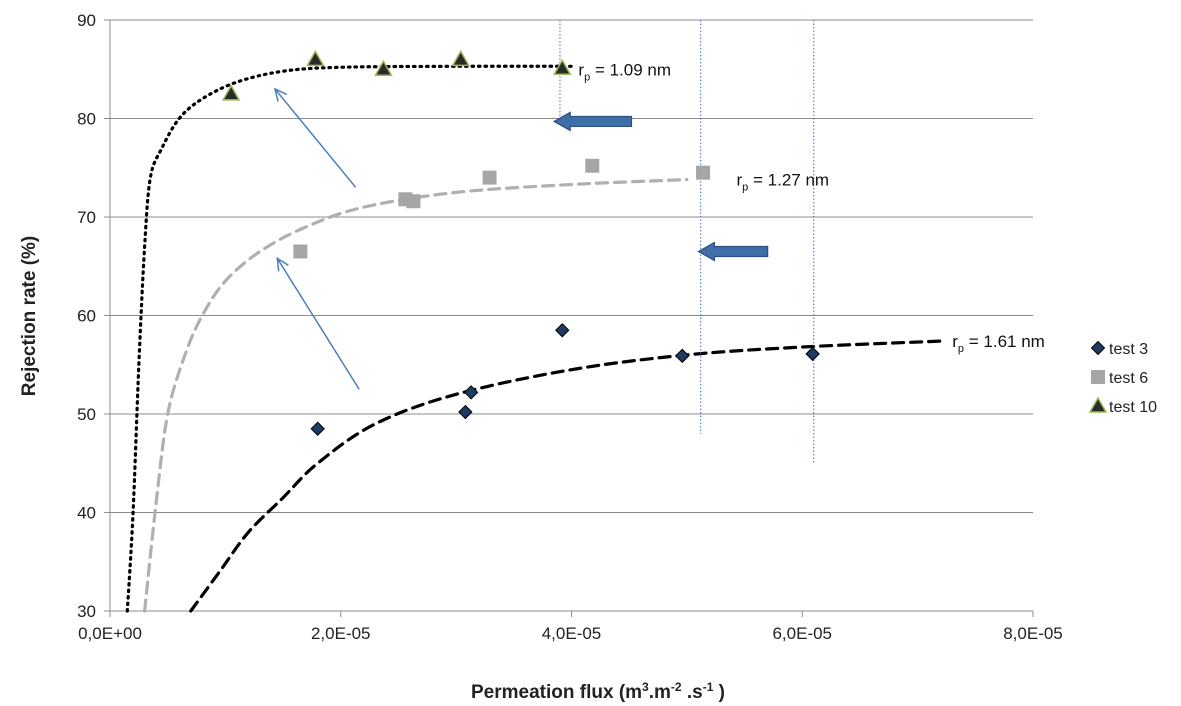 This screenshot has width=1181, height=706. I want to click on fit-label-1: rp = 1.09 nm, so click(624, 71).